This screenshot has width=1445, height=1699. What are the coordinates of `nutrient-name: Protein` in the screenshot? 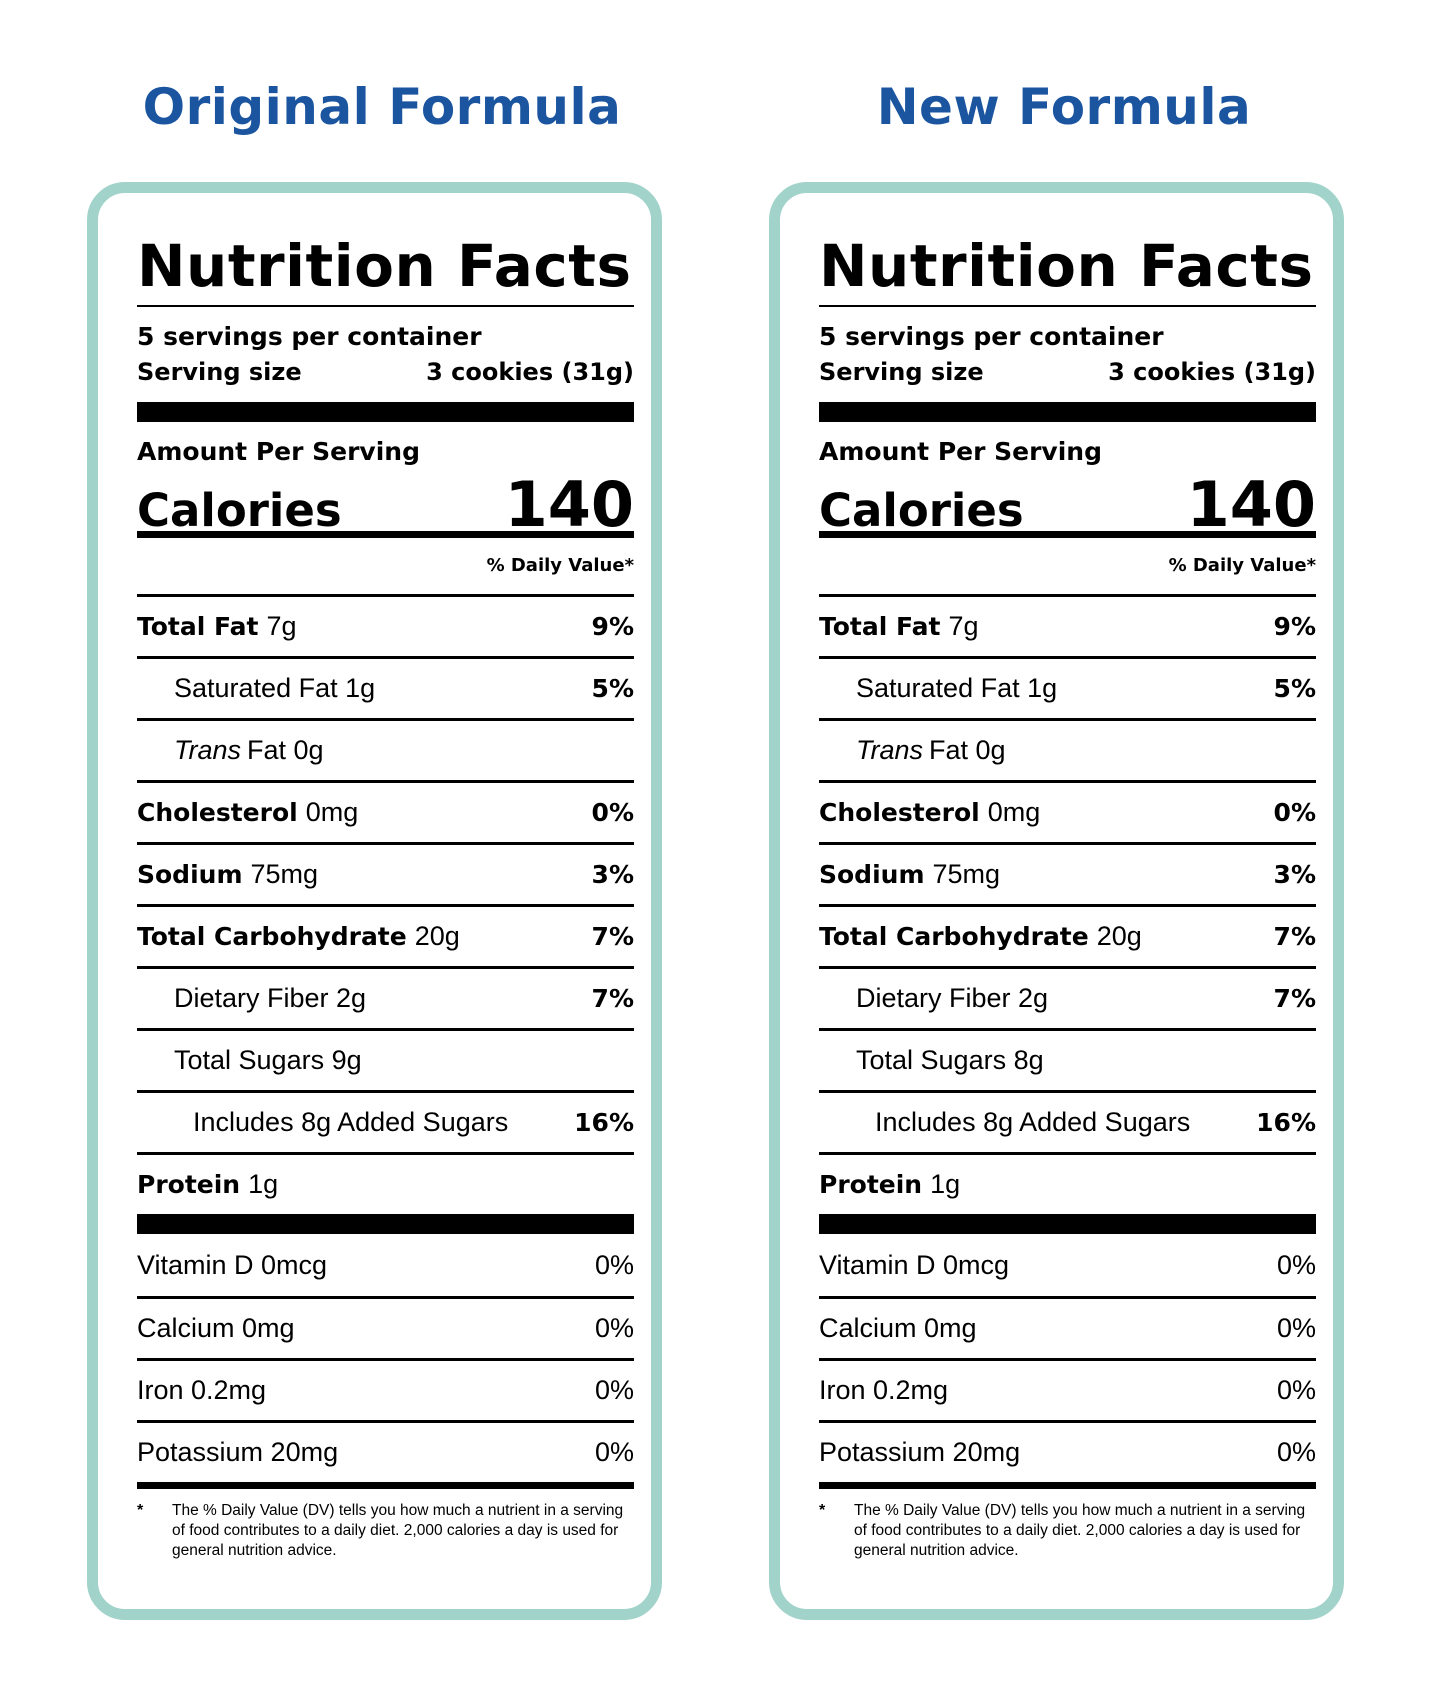 It's located at (871, 1184).